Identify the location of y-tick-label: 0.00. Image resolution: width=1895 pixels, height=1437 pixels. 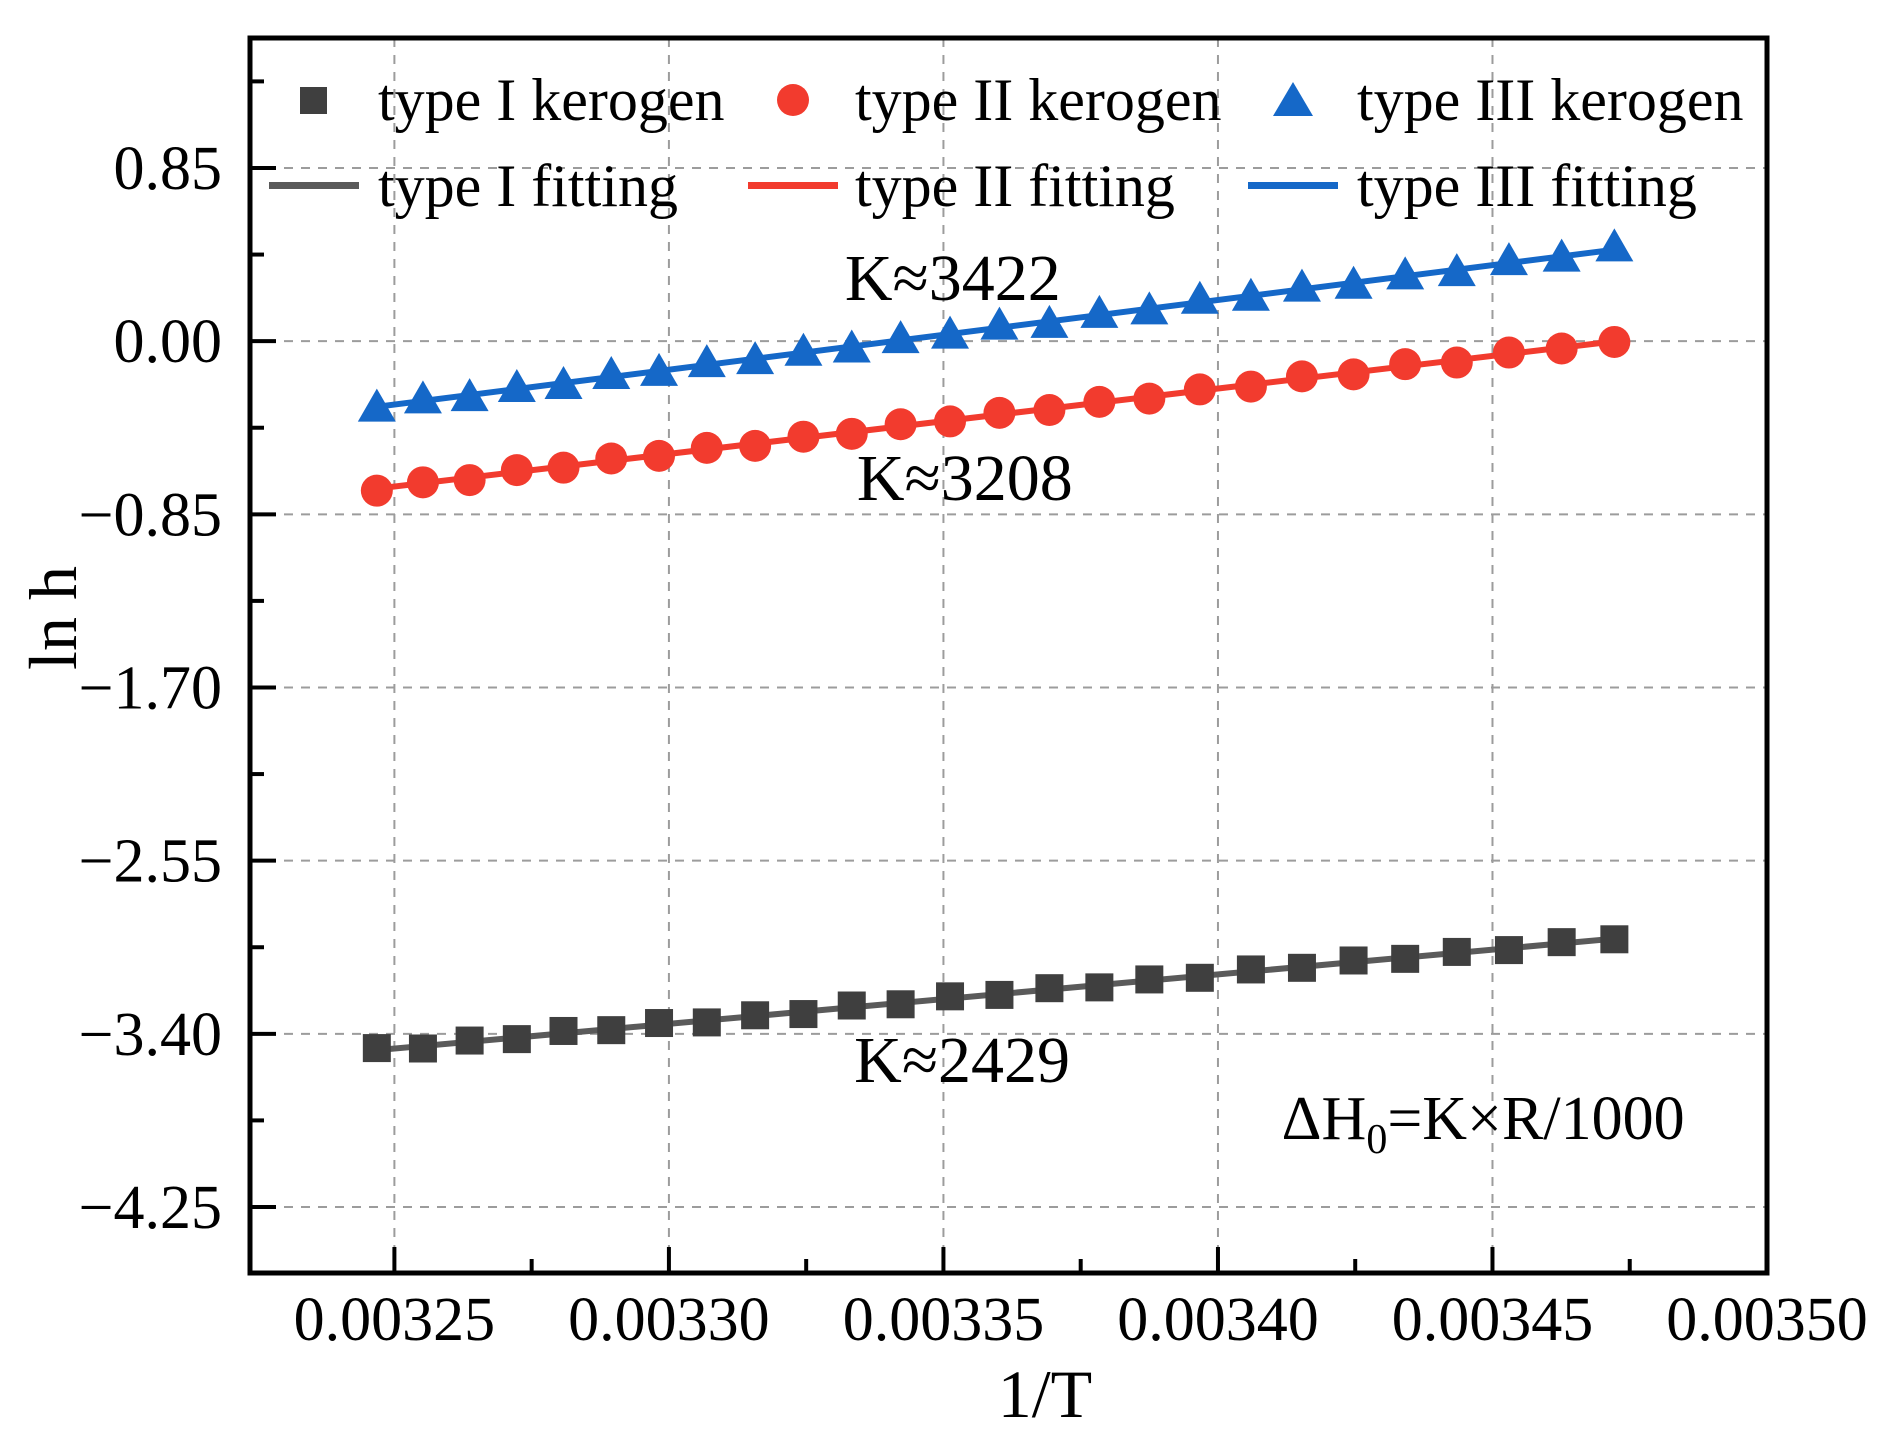
(168, 342).